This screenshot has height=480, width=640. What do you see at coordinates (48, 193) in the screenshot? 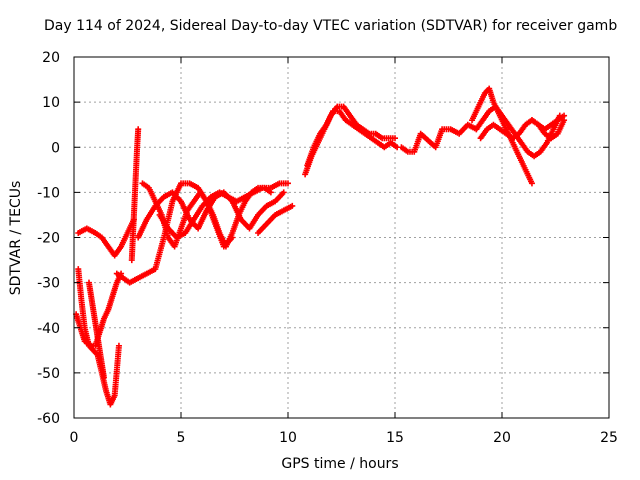
I see `y-tick-label: -10` at bounding box center [48, 193].